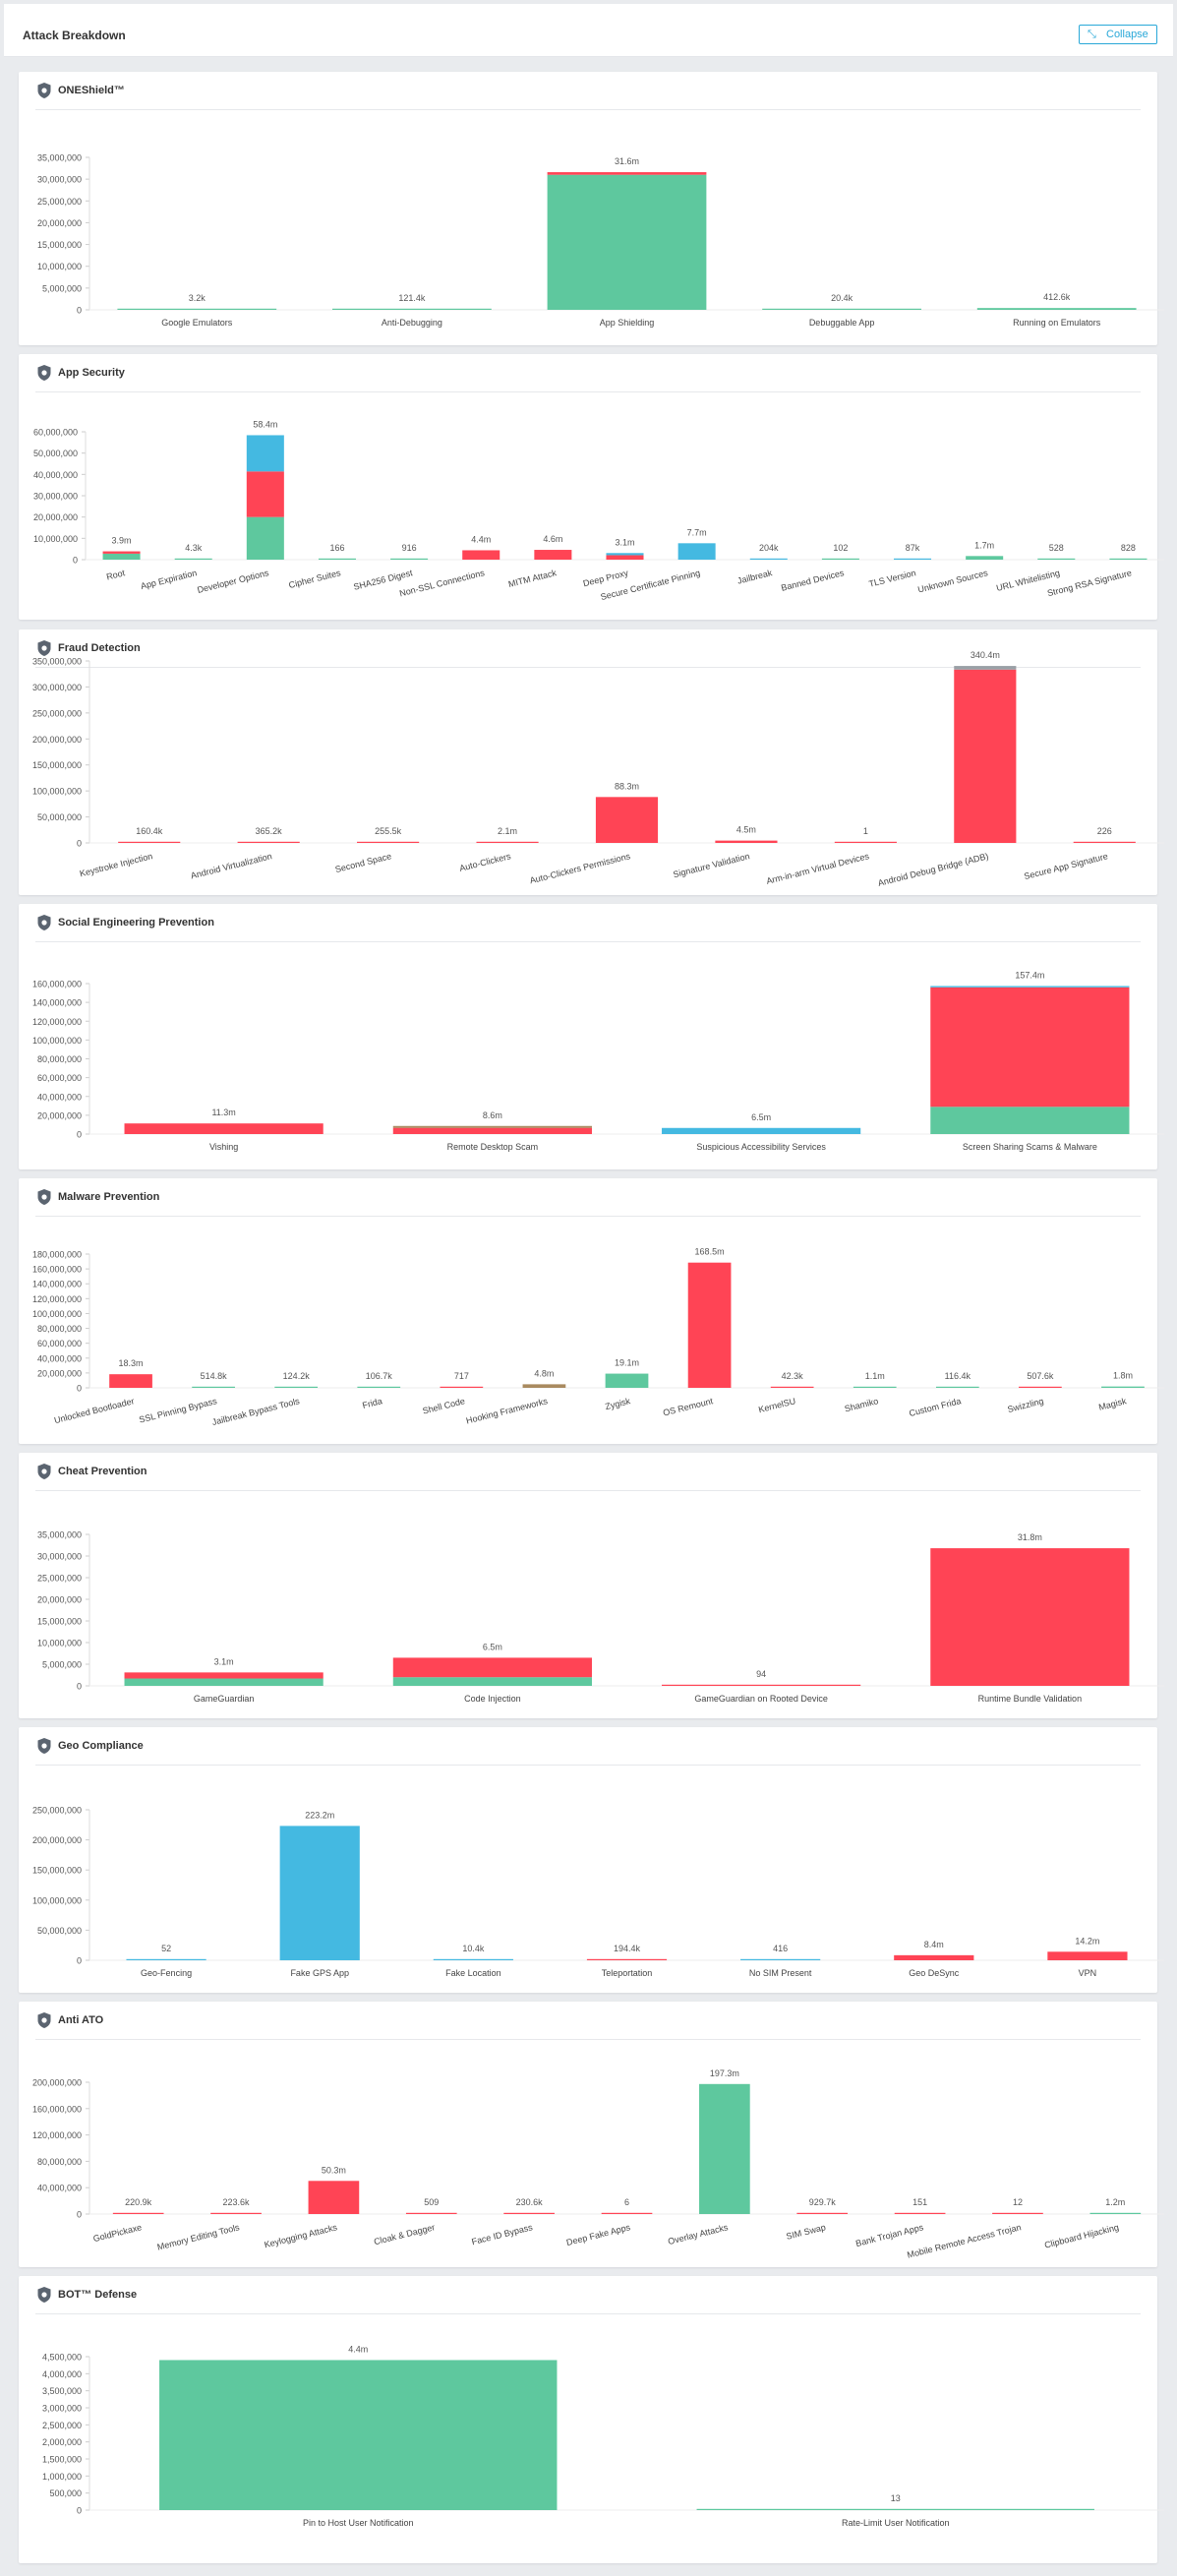 Image resolution: width=1177 pixels, height=2576 pixels. I want to click on y-tick-label: 0, so click(79, 844).